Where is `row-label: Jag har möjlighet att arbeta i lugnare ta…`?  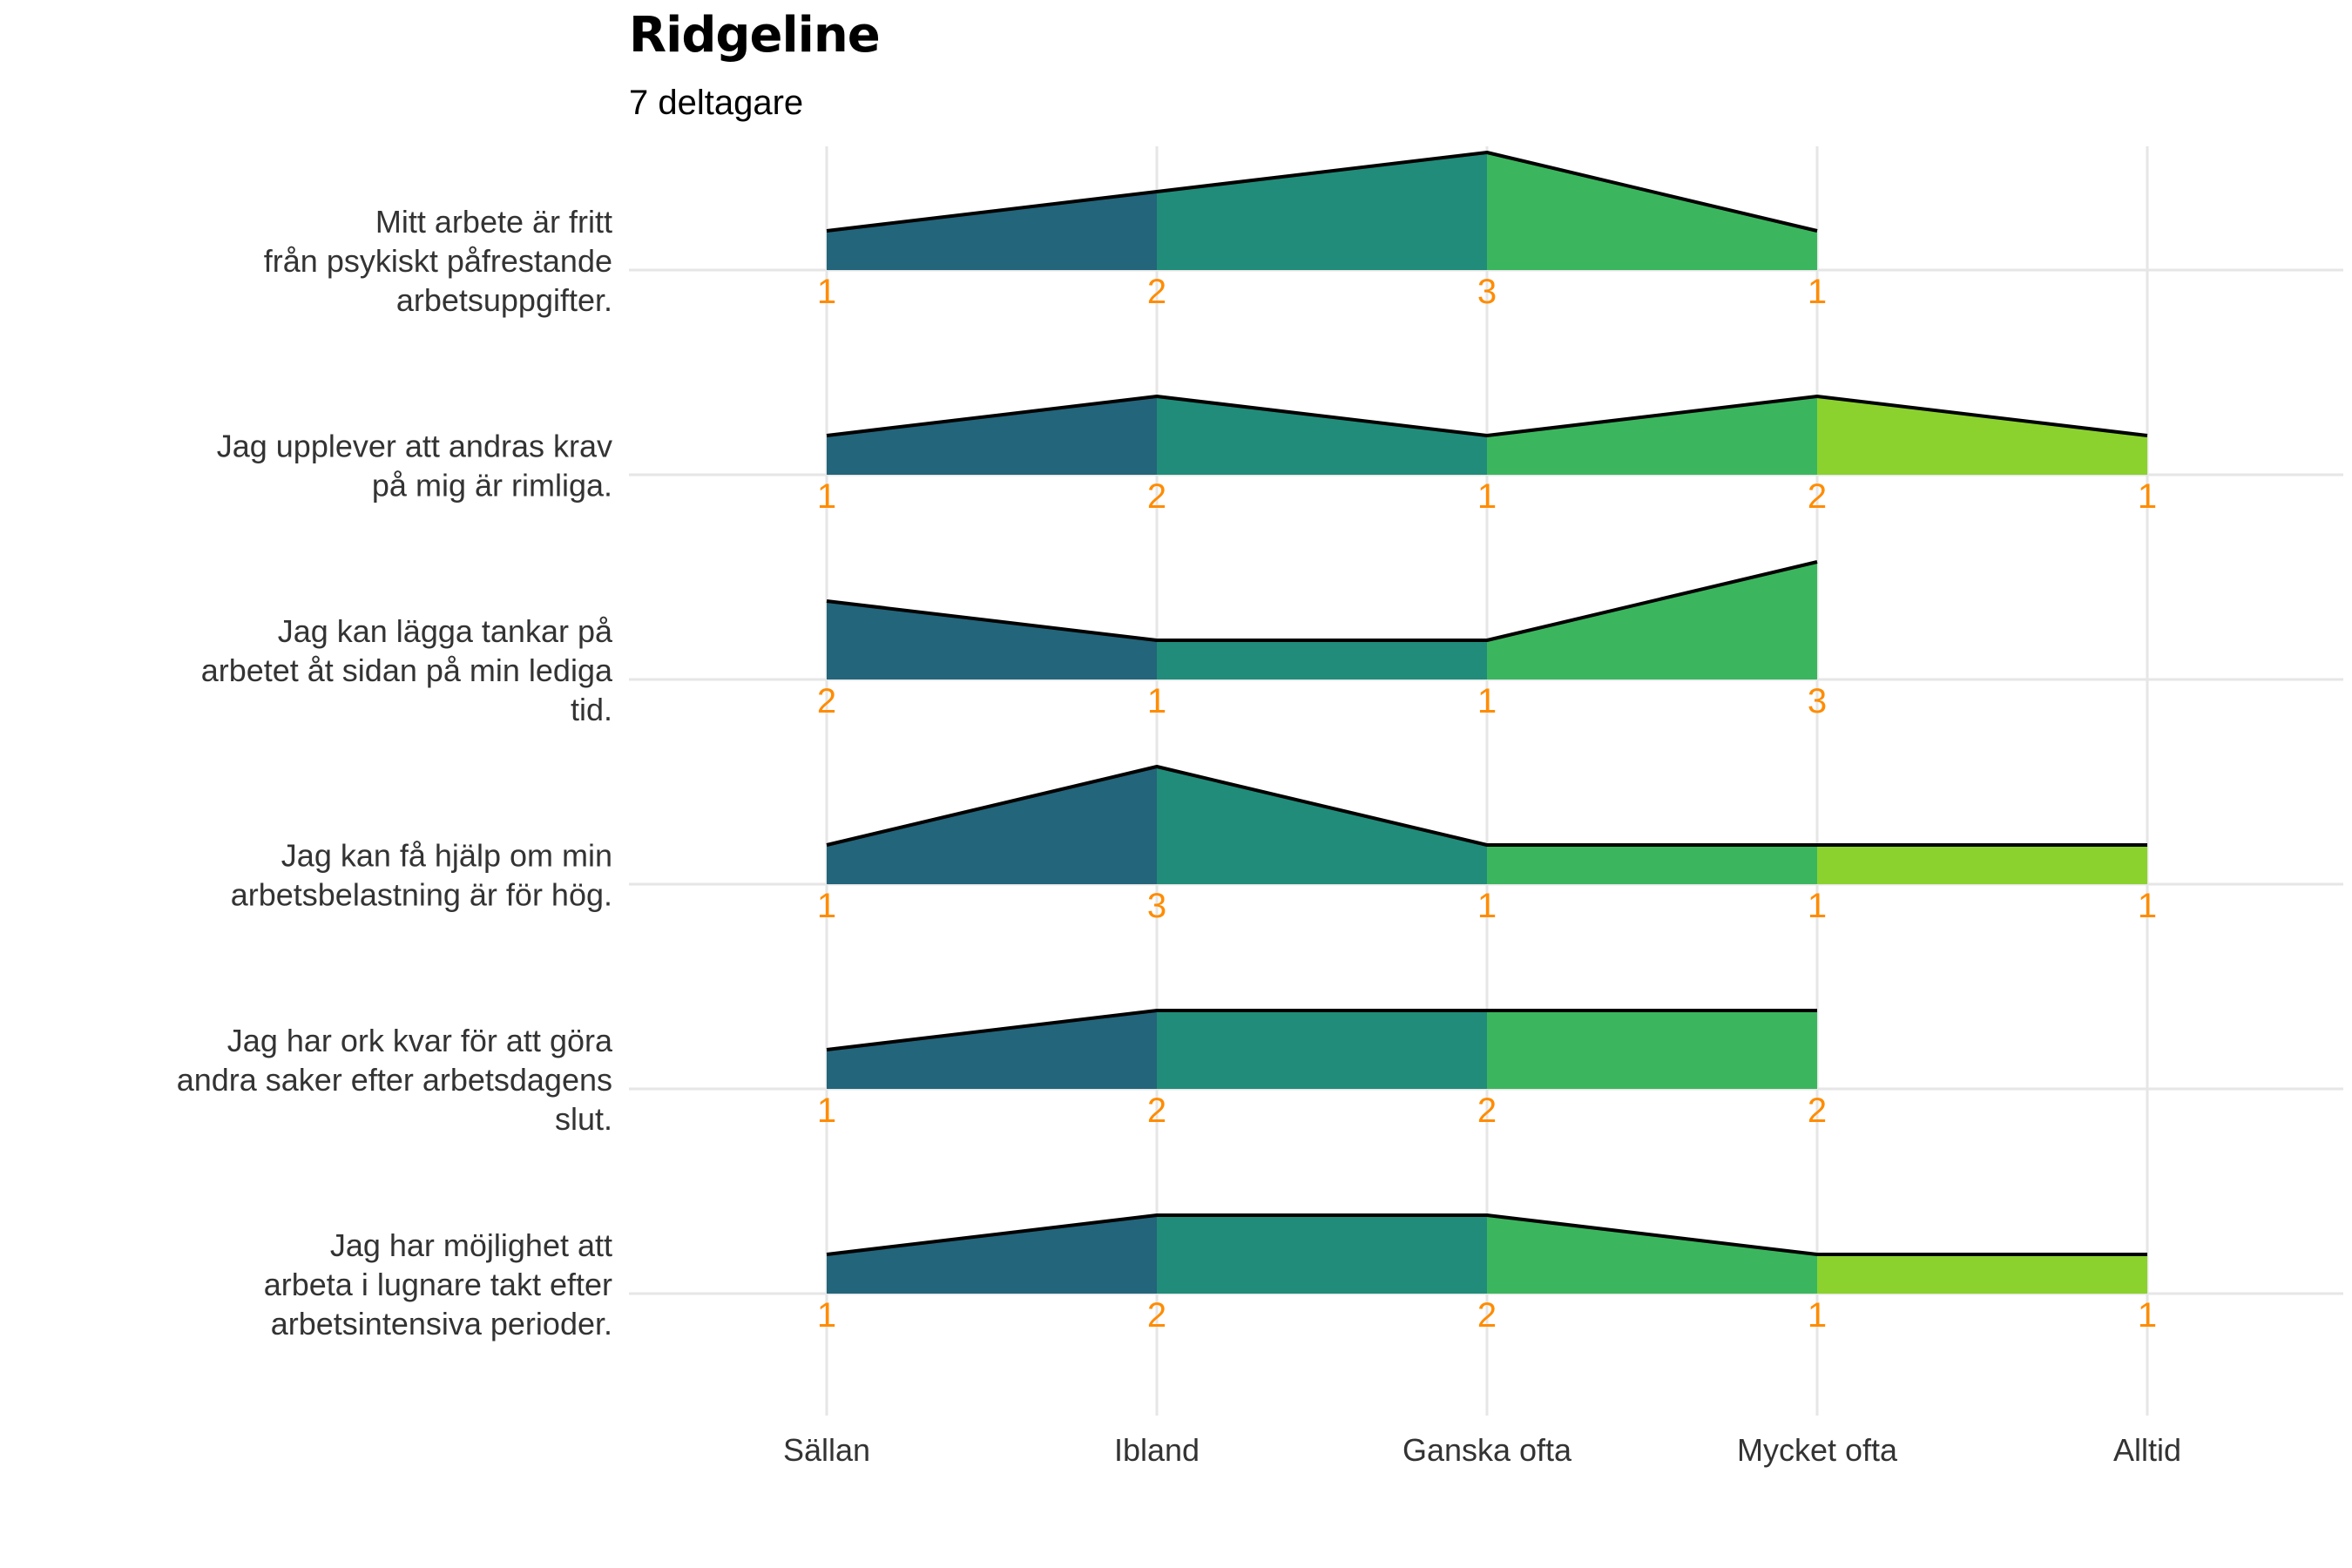 row-label: Jag har möjlighet att arbeta i lugnare ta… is located at coordinates (438, 1284).